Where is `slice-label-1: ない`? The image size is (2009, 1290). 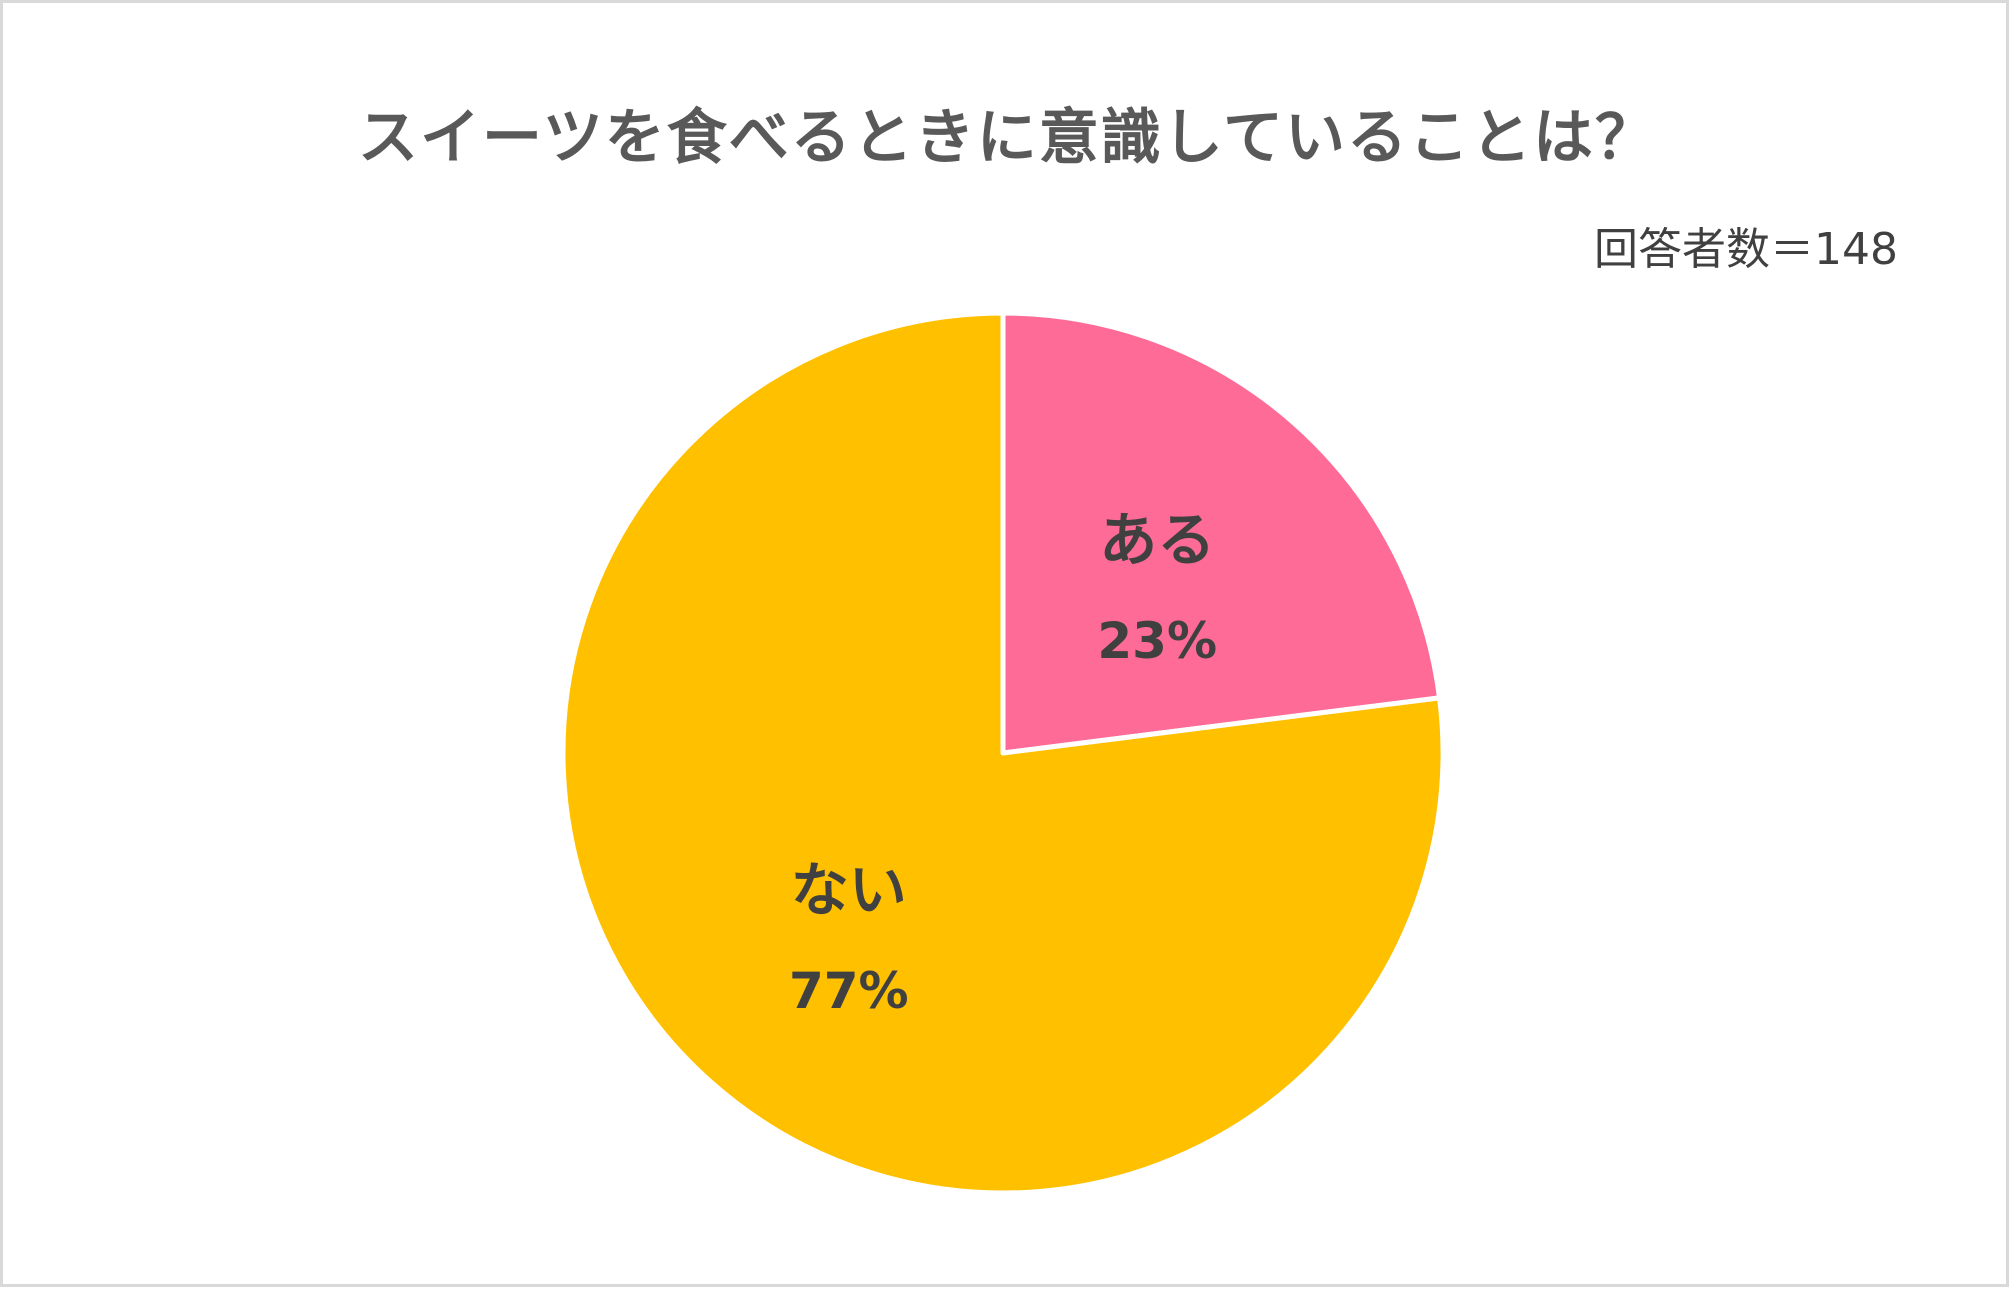 slice-label-1: ない is located at coordinates (849, 890).